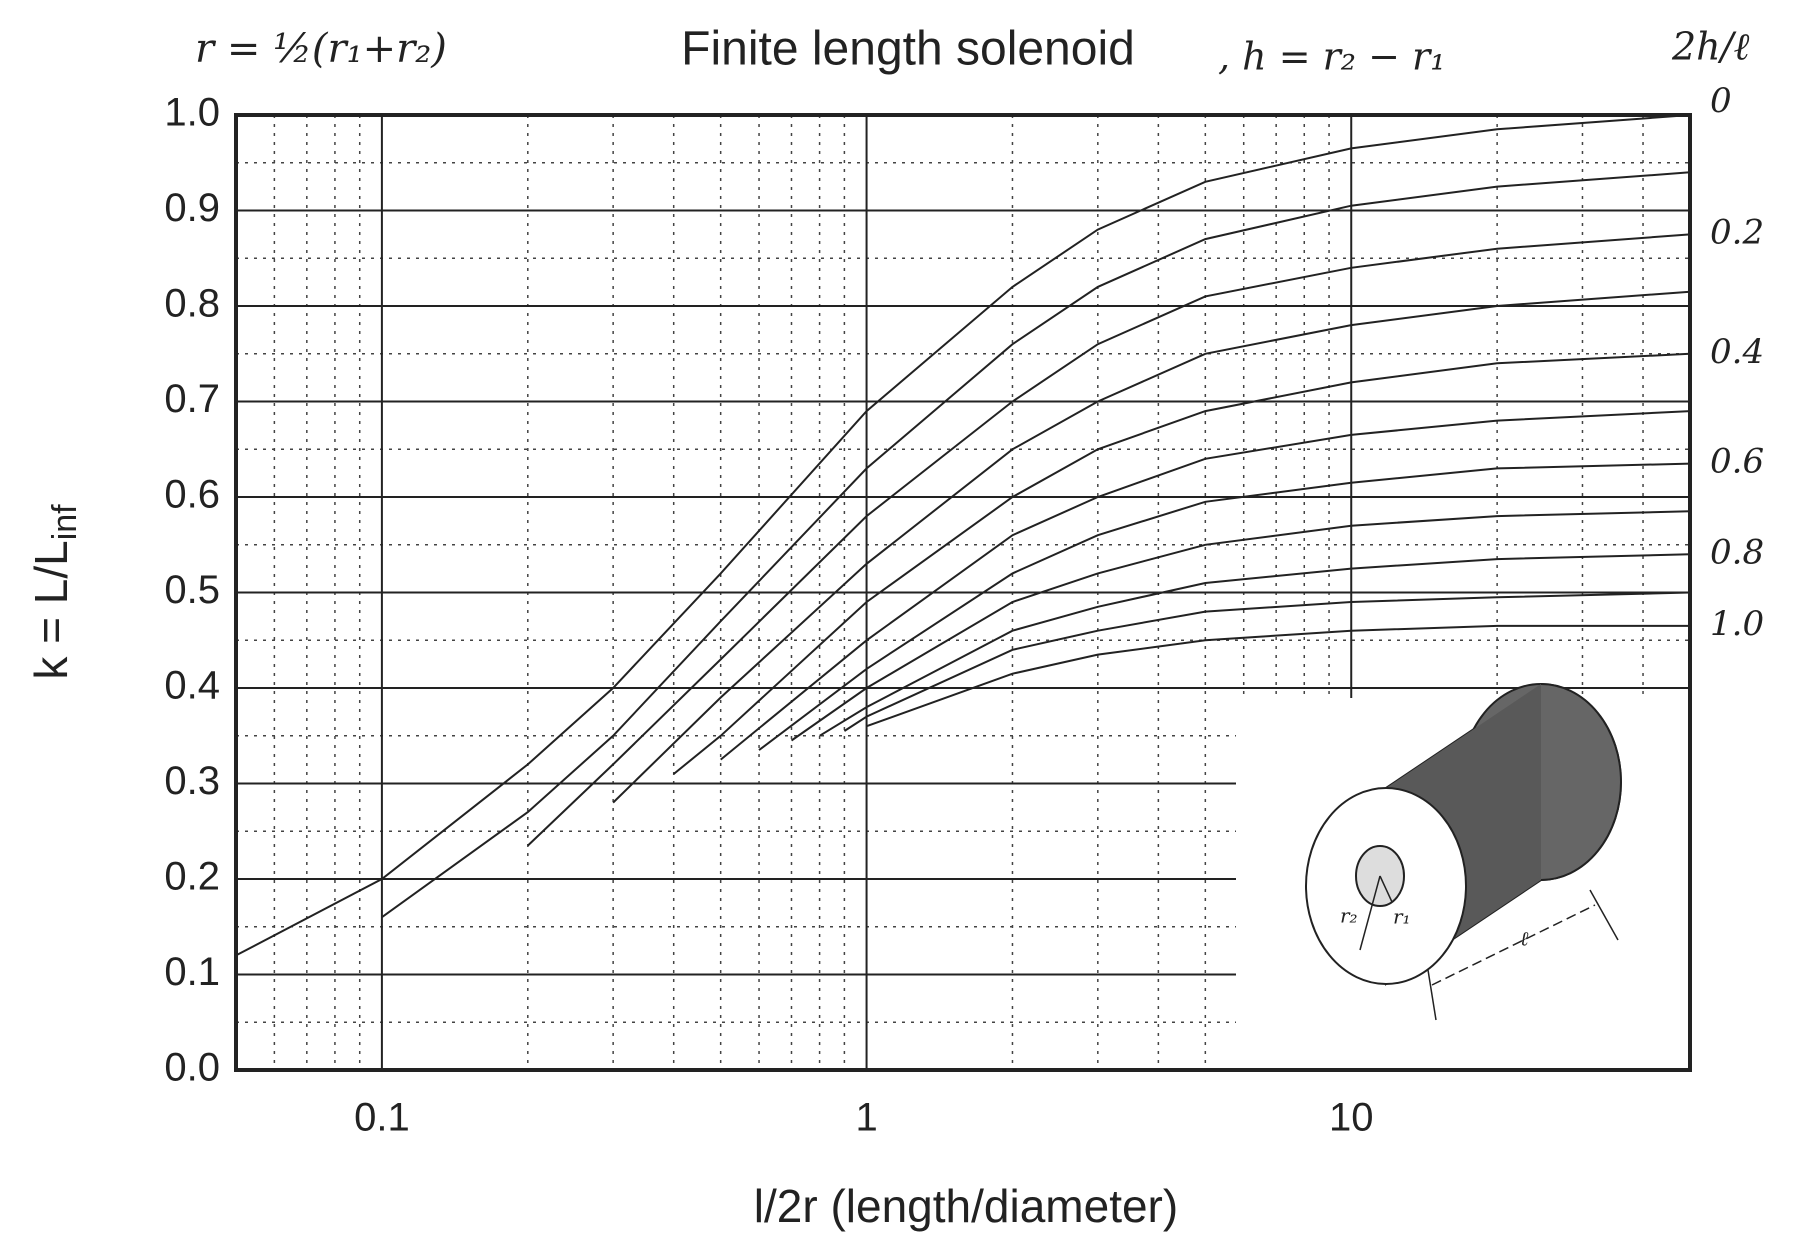  Describe the element at coordinates (192, 399) in the screenshot. I see `y-tick-label: 0.7` at that location.